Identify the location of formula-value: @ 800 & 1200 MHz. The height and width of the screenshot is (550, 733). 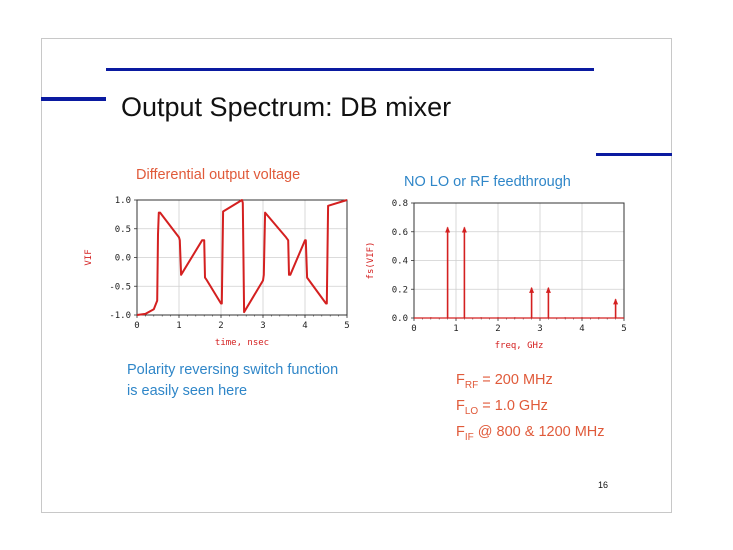
(539, 432).